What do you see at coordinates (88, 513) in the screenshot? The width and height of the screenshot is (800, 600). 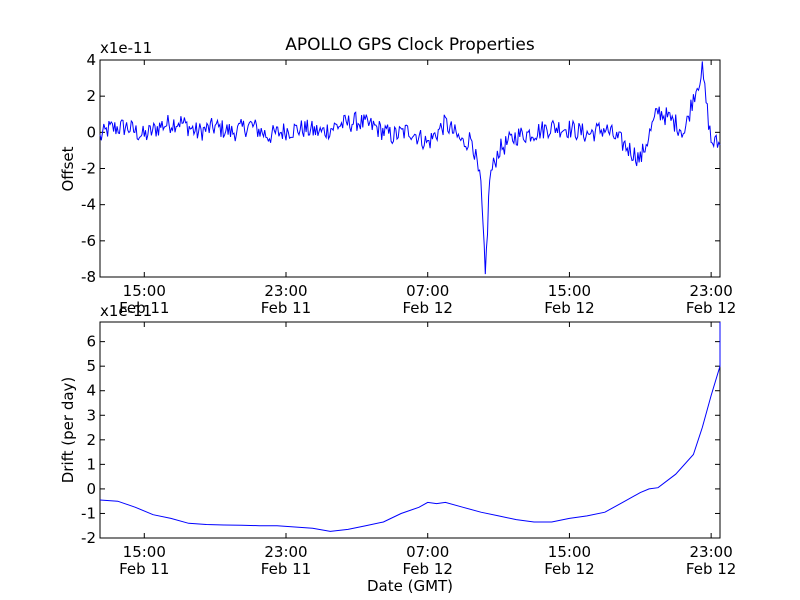 I see `drift-ytick-label: -1` at bounding box center [88, 513].